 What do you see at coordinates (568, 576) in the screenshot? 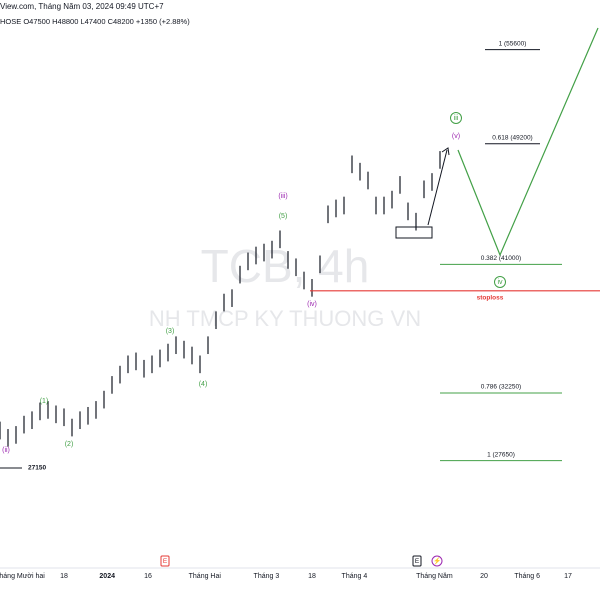
I see `x-tick-label: 17` at bounding box center [568, 576].